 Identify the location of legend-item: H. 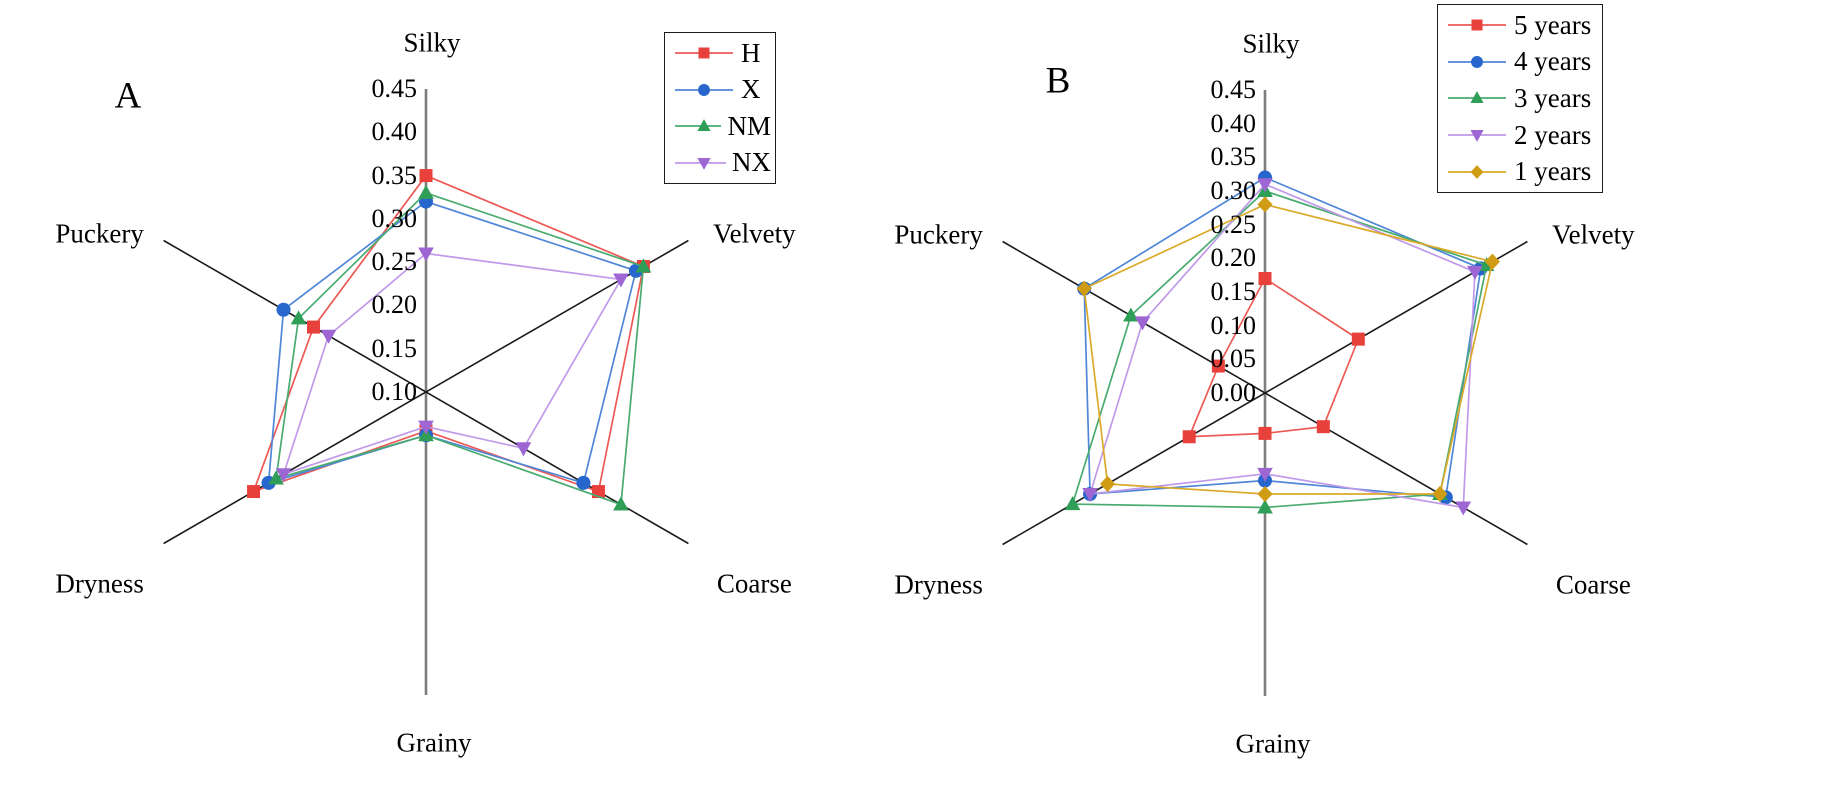
(722, 53).